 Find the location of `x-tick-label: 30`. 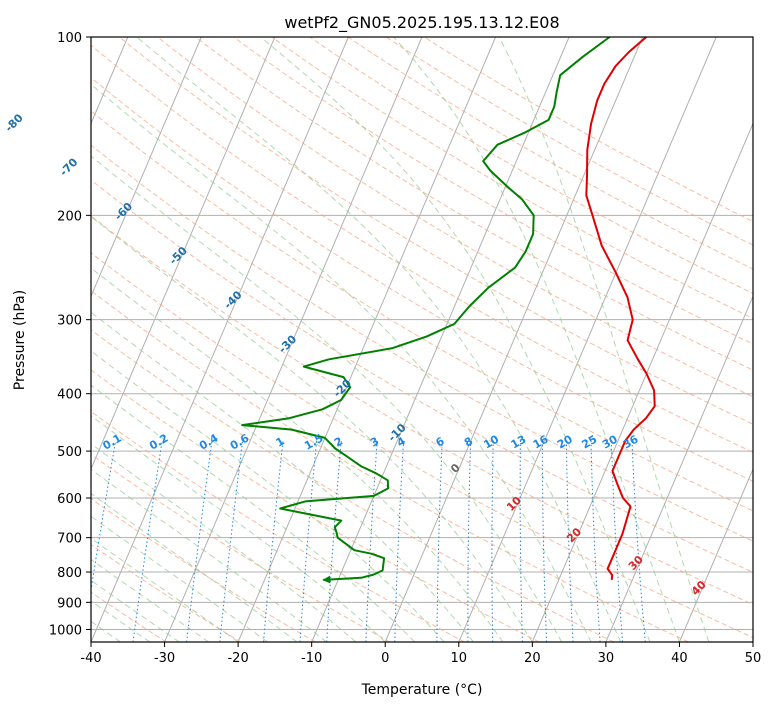

x-tick-label: 30 is located at coordinates (606, 658).